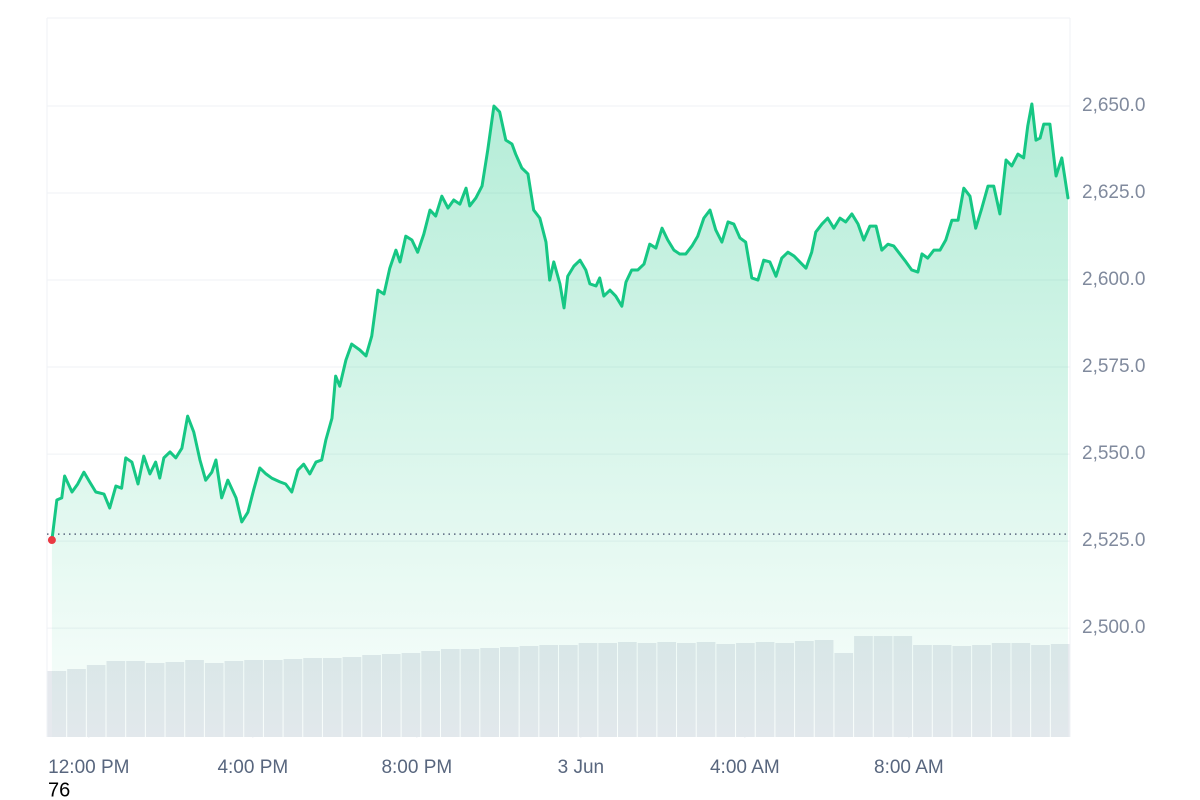 The height and width of the screenshot is (800, 1200). What do you see at coordinates (59, 789) in the screenshot?
I see `footer-text: 76` at bounding box center [59, 789].